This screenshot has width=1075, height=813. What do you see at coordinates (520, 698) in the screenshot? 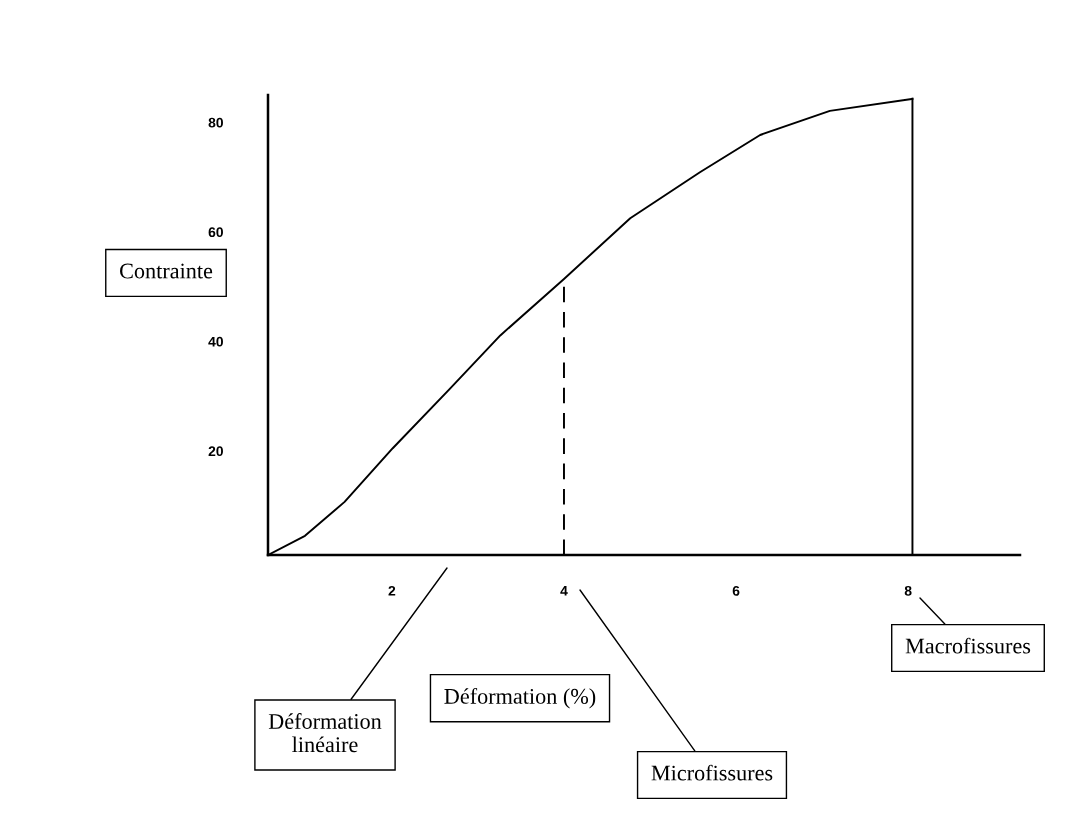
I see `x-axis-title: Déformation (%)` at bounding box center [520, 698].